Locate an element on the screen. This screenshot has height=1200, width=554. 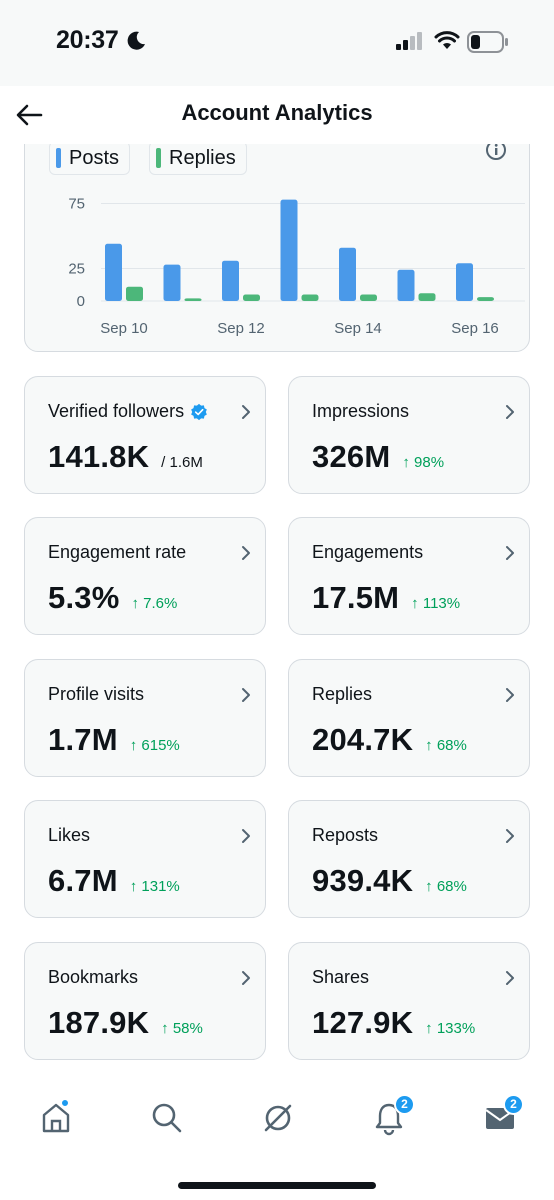
stat-card-impressions: Impressions 326M ↑ 98% is located at coordinates (409, 435).